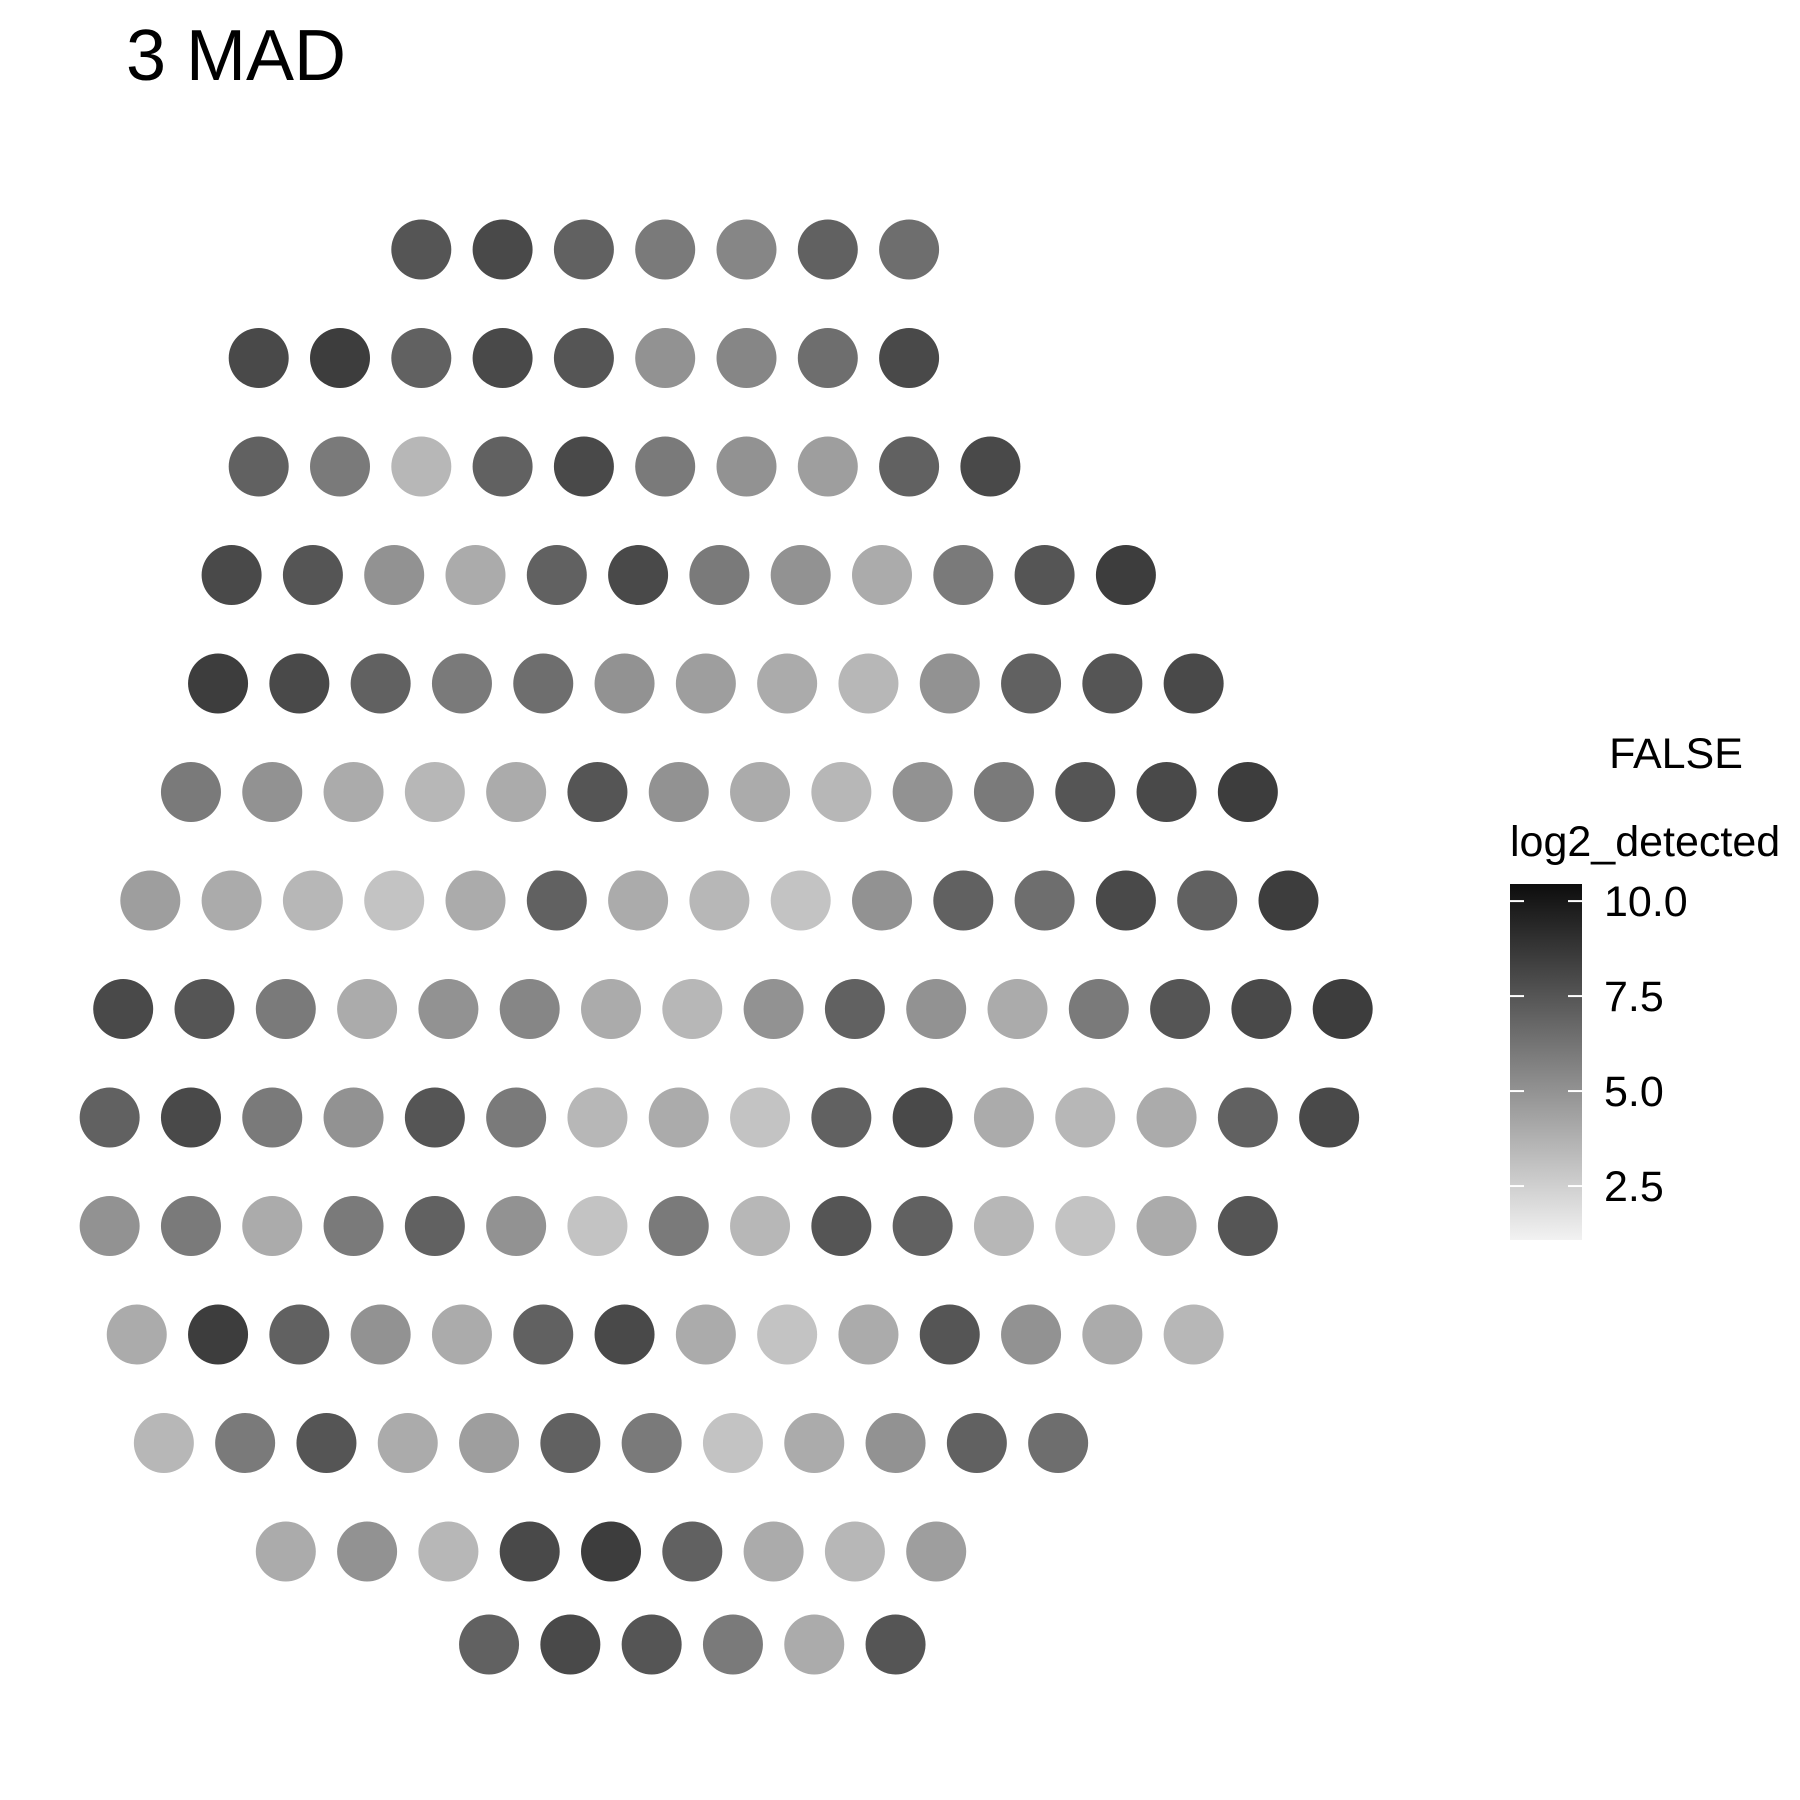  What do you see at coordinates (1646, 902) in the screenshot?
I see `colorbar-tick-label: 10.0` at bounding box center [1646, 902].